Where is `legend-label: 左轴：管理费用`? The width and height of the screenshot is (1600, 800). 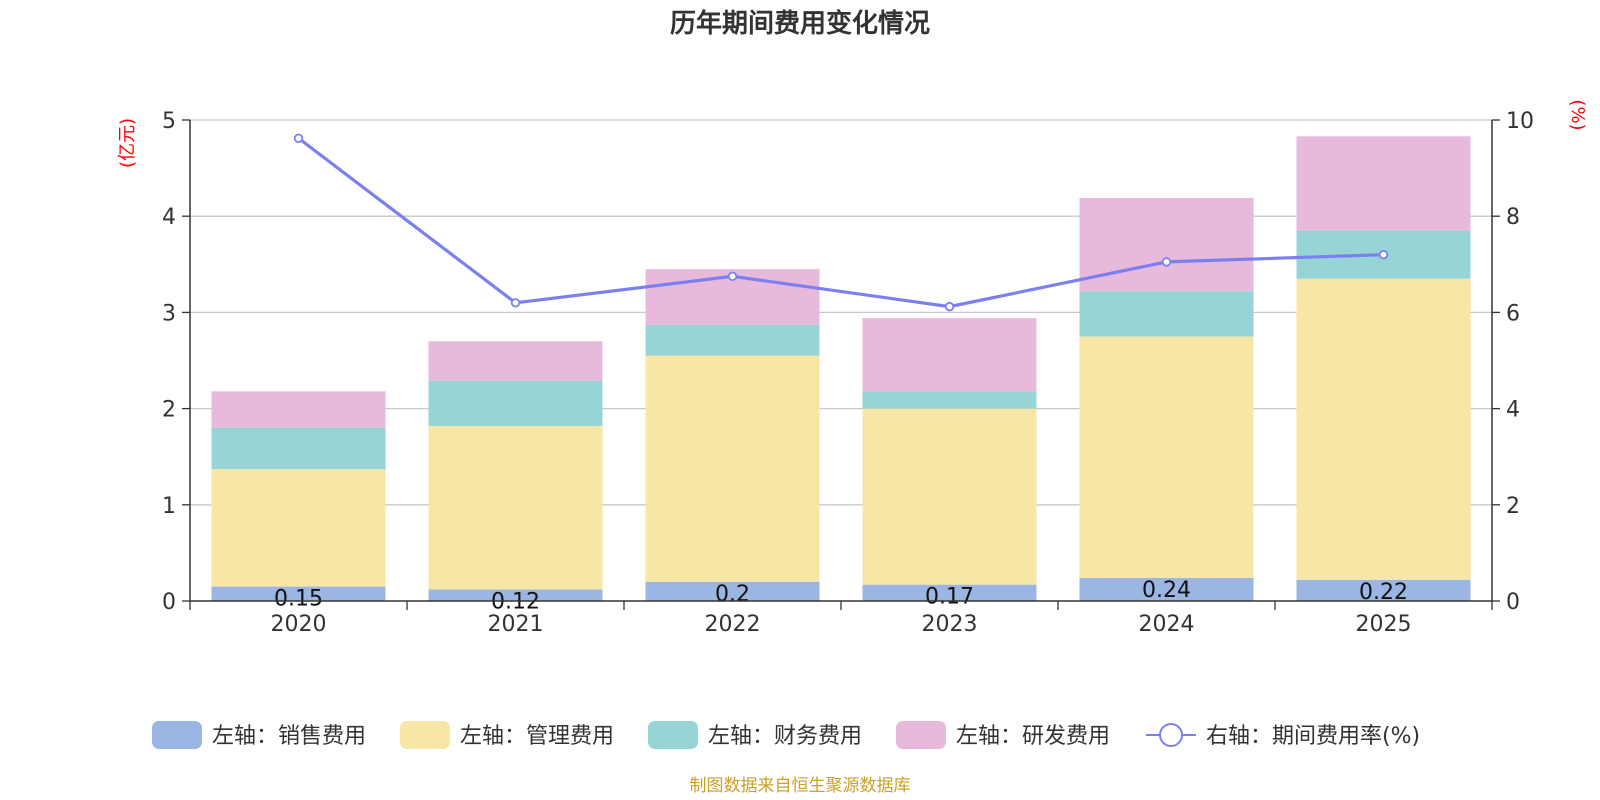
legend-label: 左轴：管理费用 is located at coordinates (537, 736).